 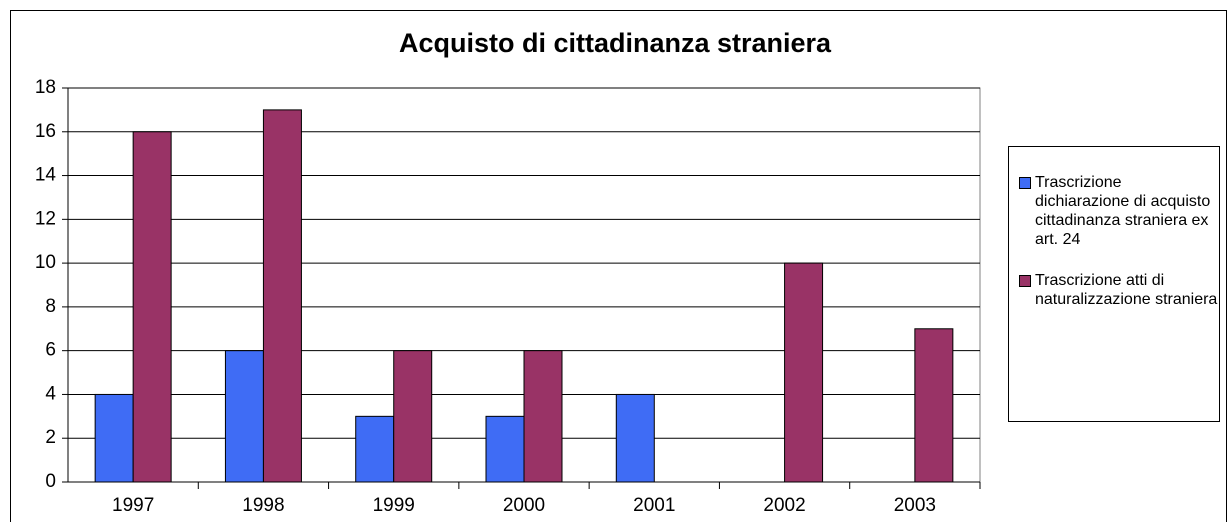 I want to click on y-tick-label: 2, so click(x=50, y=437).